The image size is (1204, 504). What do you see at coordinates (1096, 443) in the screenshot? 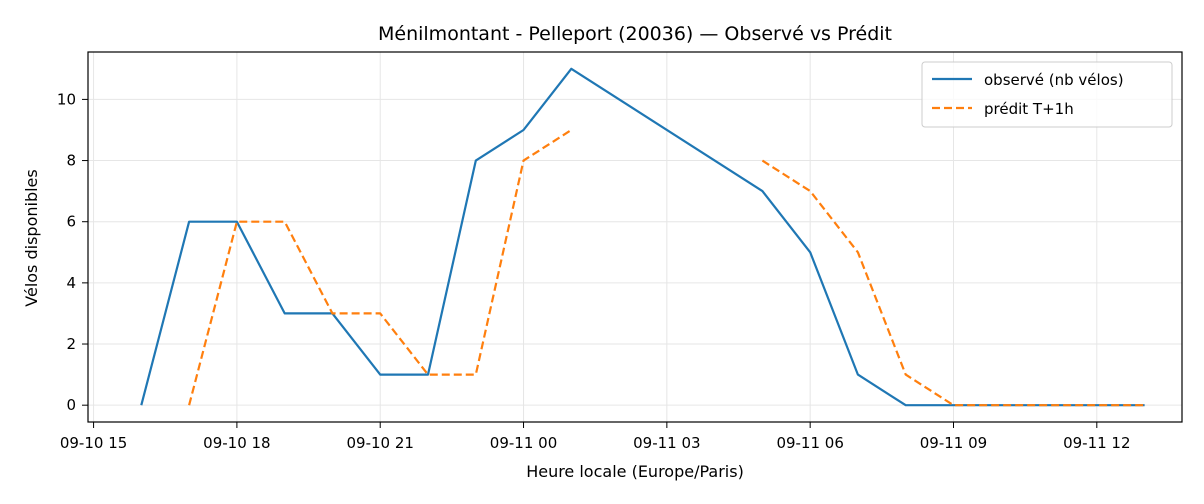
I see `x-tick-label: 09-11 12` at bounding box center [1096, 443].